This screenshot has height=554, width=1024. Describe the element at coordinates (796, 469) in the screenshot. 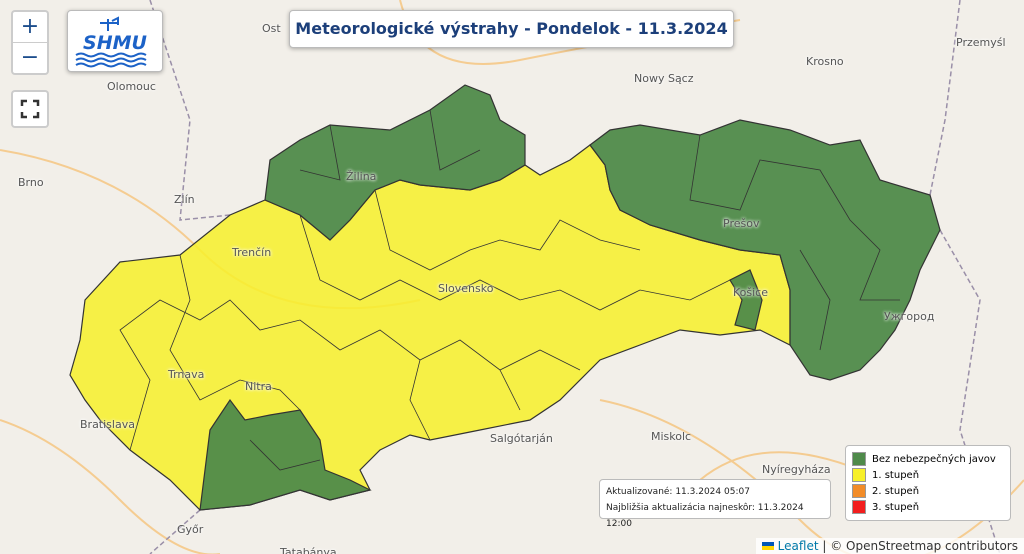

I see `city-label: Nyíregyháza` at that location.